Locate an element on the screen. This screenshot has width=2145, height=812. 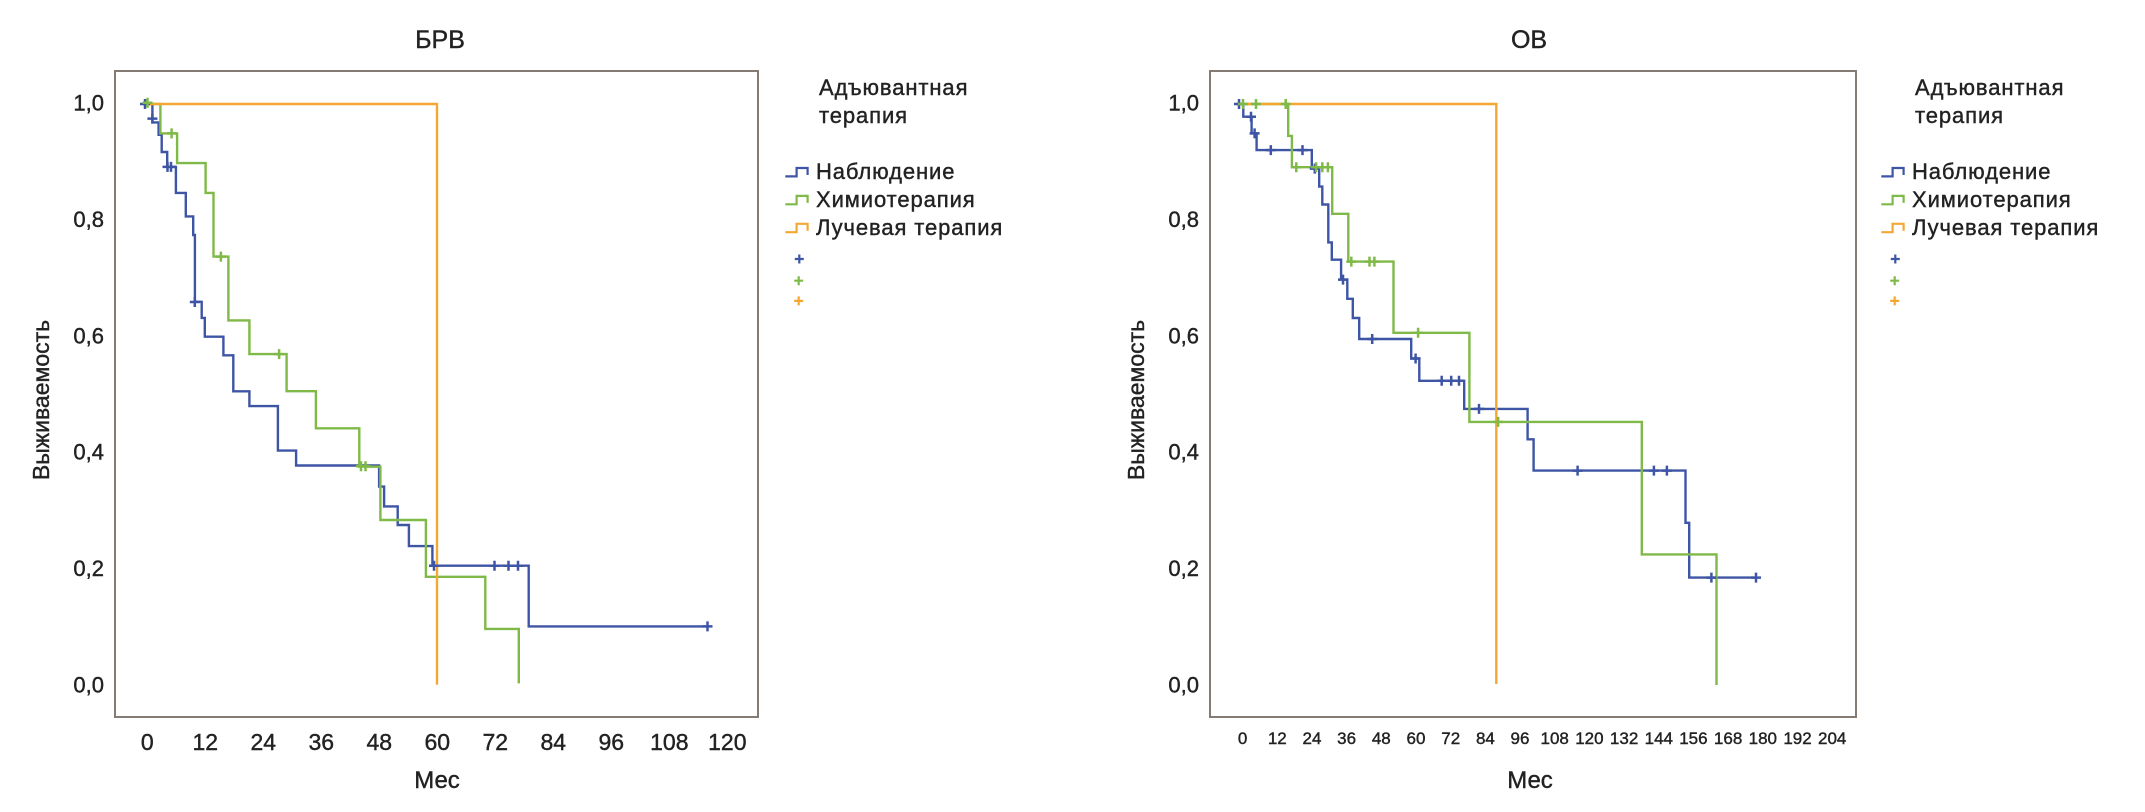
svg-text: 168 is located at coordinates (1728, 738).